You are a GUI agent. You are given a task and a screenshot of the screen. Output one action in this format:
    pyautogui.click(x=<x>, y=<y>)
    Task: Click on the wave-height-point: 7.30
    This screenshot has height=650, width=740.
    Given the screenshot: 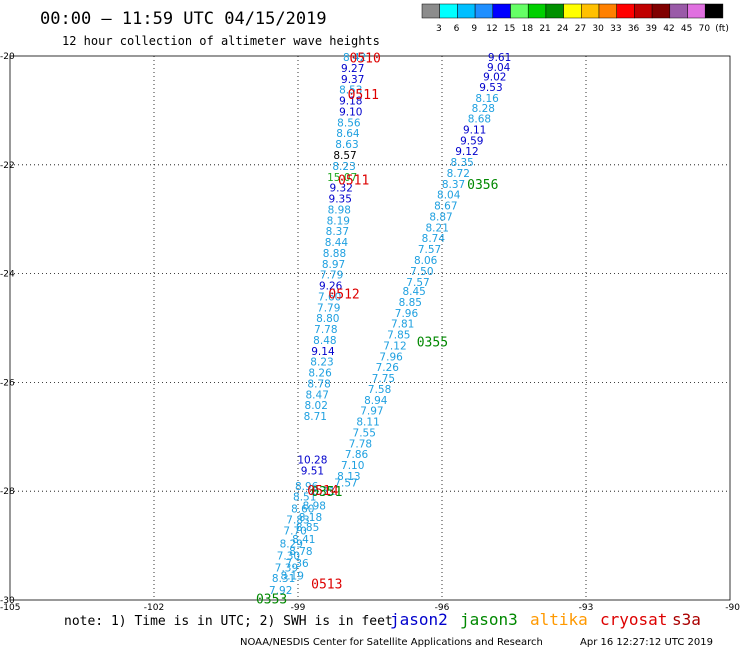 What is the action you would take?
    pyautogui.click(x=288, y=556)
    